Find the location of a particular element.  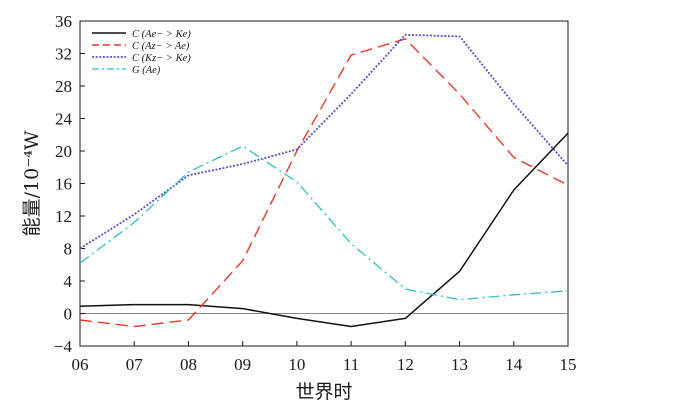

x-tick-label: 09 is located at coordinates (242, 364).